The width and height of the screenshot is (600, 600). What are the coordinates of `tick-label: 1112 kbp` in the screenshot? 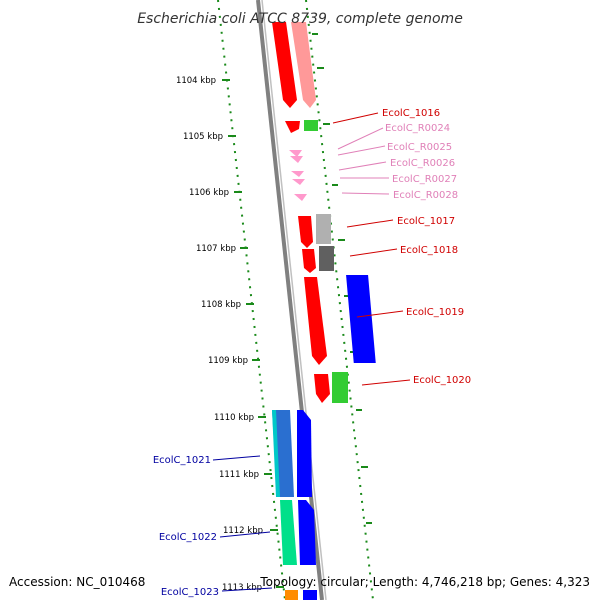 It's located at (243, 531).